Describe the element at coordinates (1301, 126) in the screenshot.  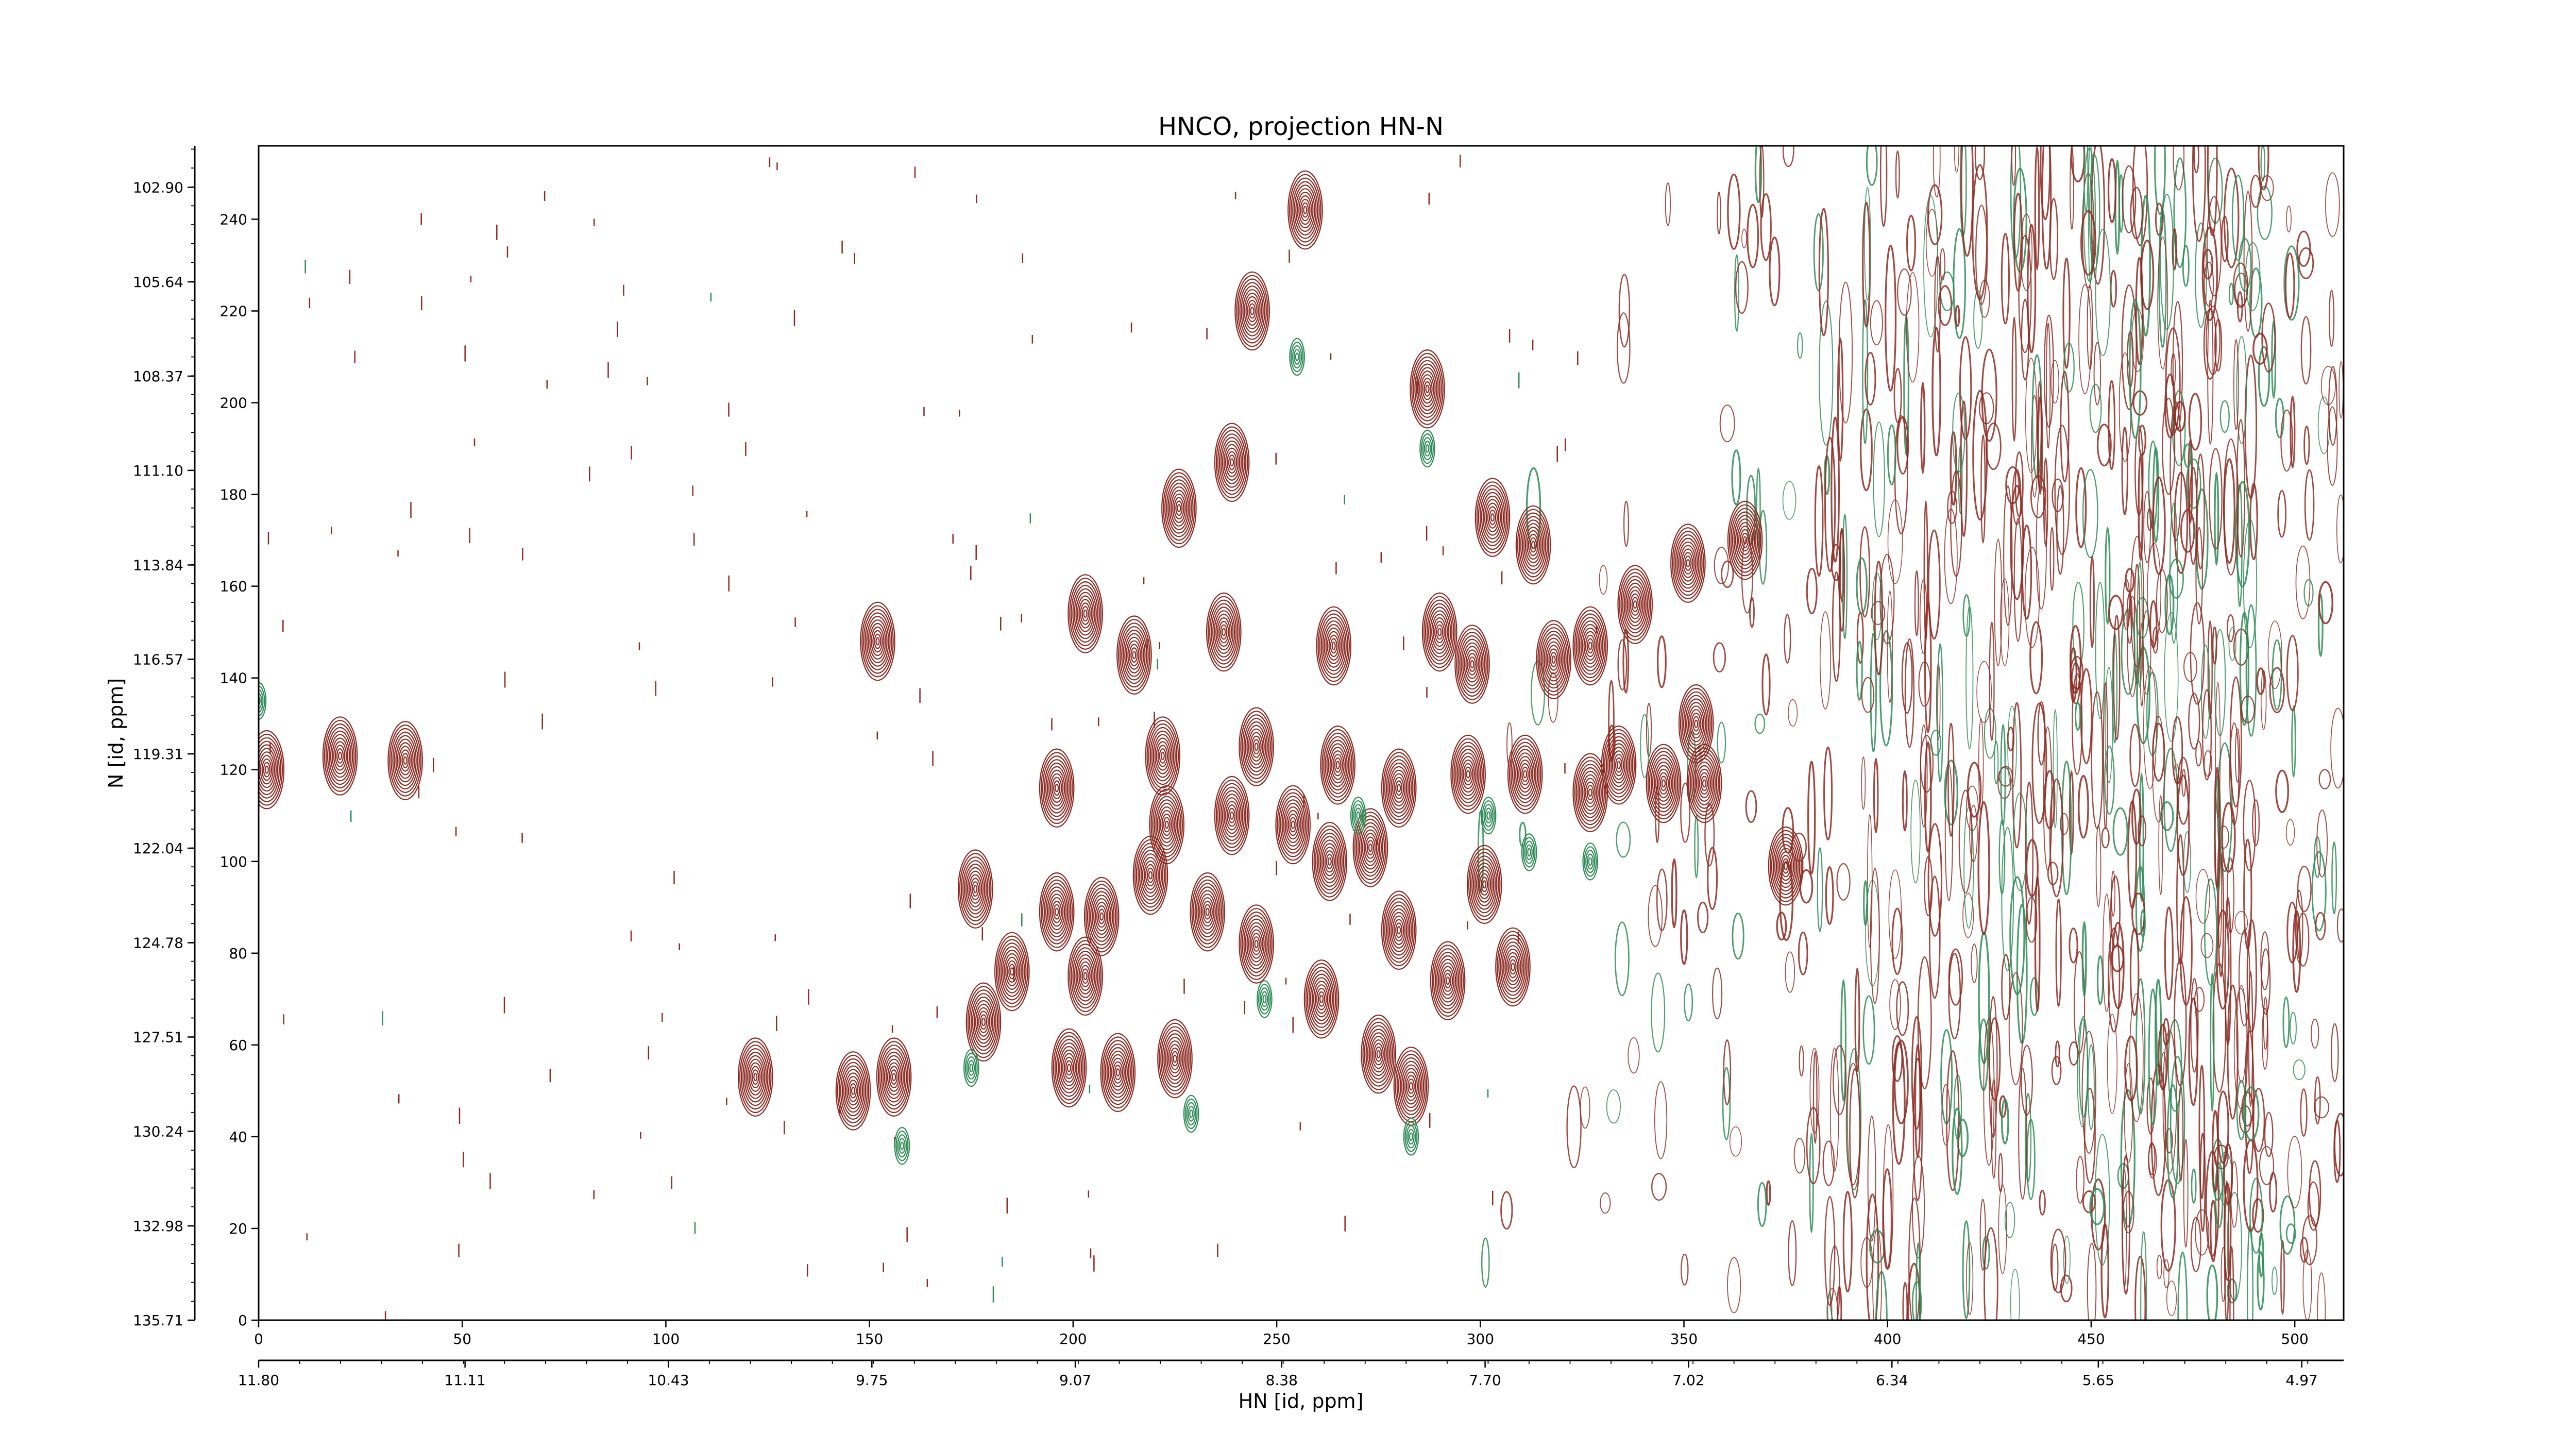
I see `chart-title: HNCO, projection HN-N` at that location.